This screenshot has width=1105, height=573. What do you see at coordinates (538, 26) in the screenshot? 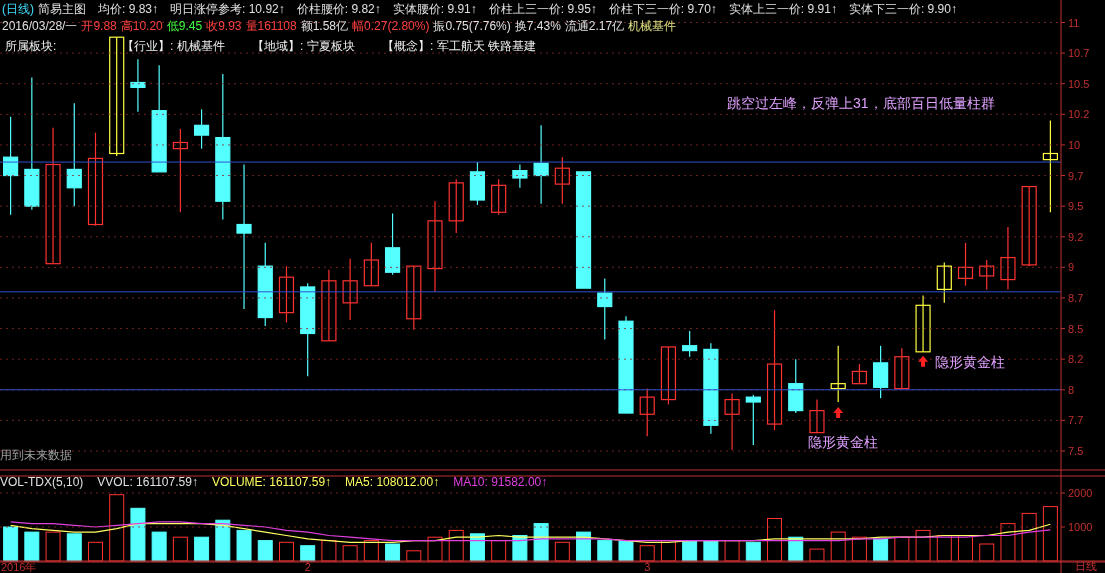
I see `annotation: 换7.43%` at bounding box center [538, 26].